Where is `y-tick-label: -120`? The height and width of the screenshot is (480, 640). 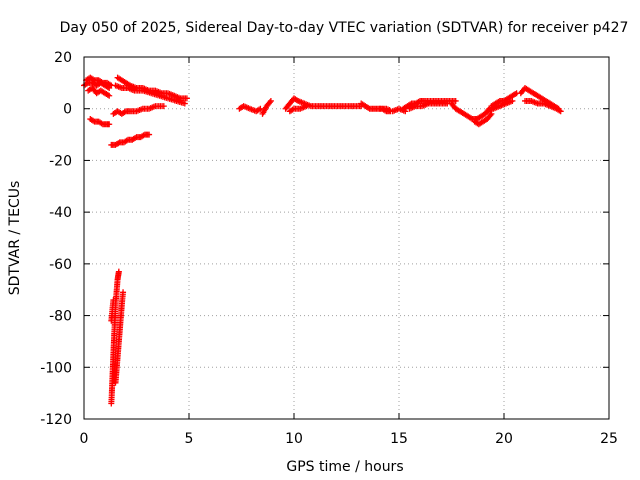
y-tick-label: -120 is located at coordinates (56, 420).